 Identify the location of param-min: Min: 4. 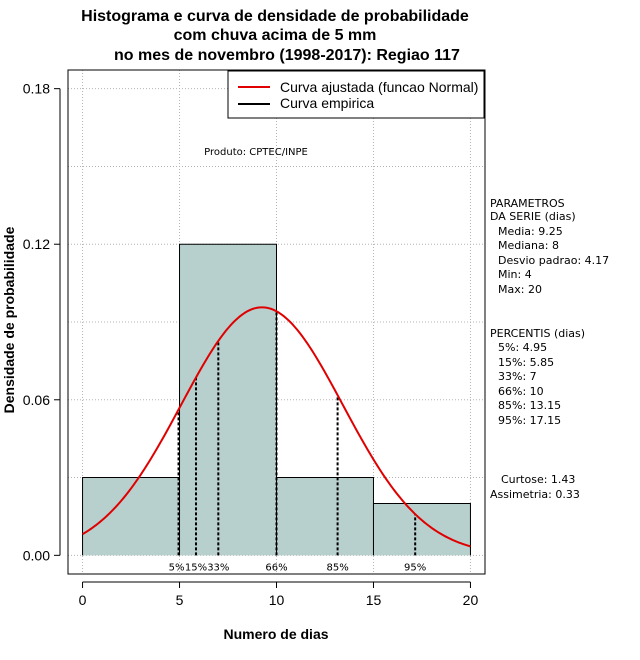
(515, 274).